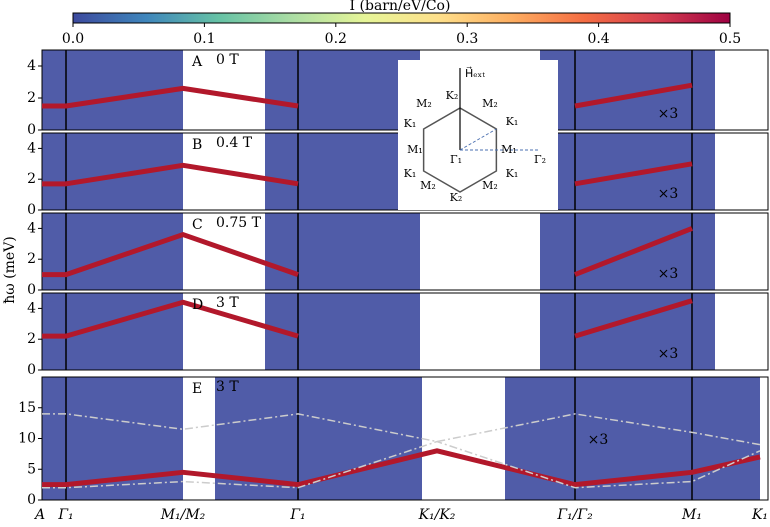 The image size is (770, 527). Describe the element at coordinates (401, 18) in the screenshot. I see `colorbar` at that location.